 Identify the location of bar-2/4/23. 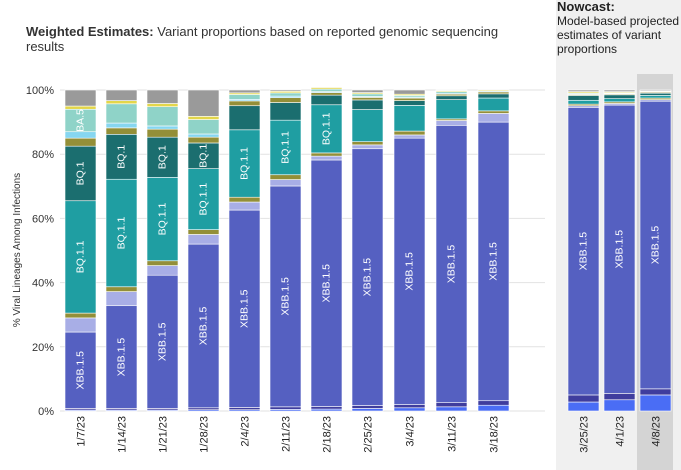
(244, 250).